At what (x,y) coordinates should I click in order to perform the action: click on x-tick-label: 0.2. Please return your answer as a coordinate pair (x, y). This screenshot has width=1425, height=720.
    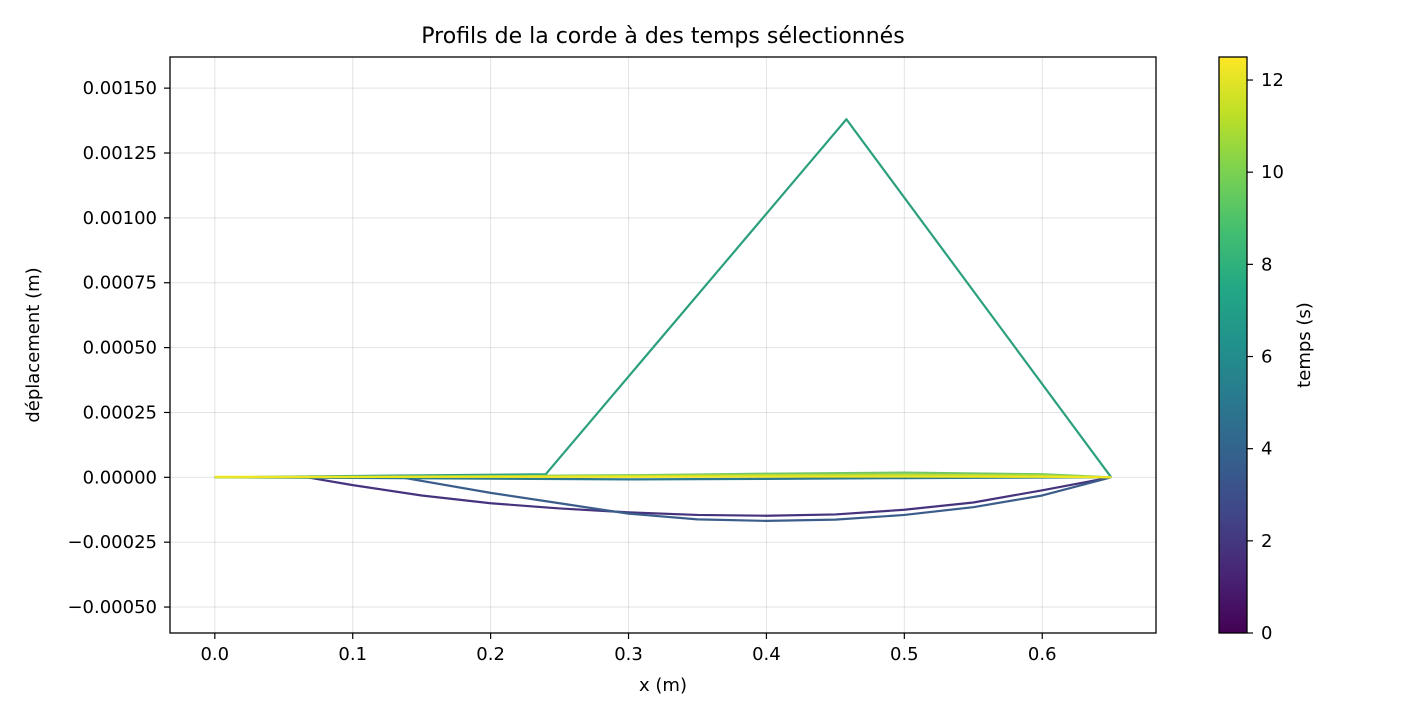
    Looking at the image, I should click on (490, 654).